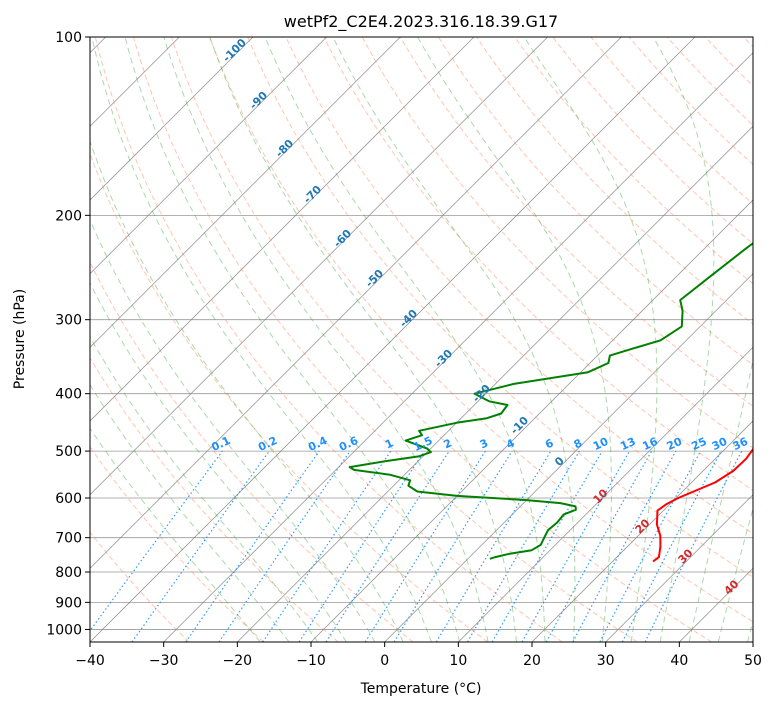 This screenshot has height=708, width=775. I want to click on mixing-ratio-label: 25, so click(698, 444).